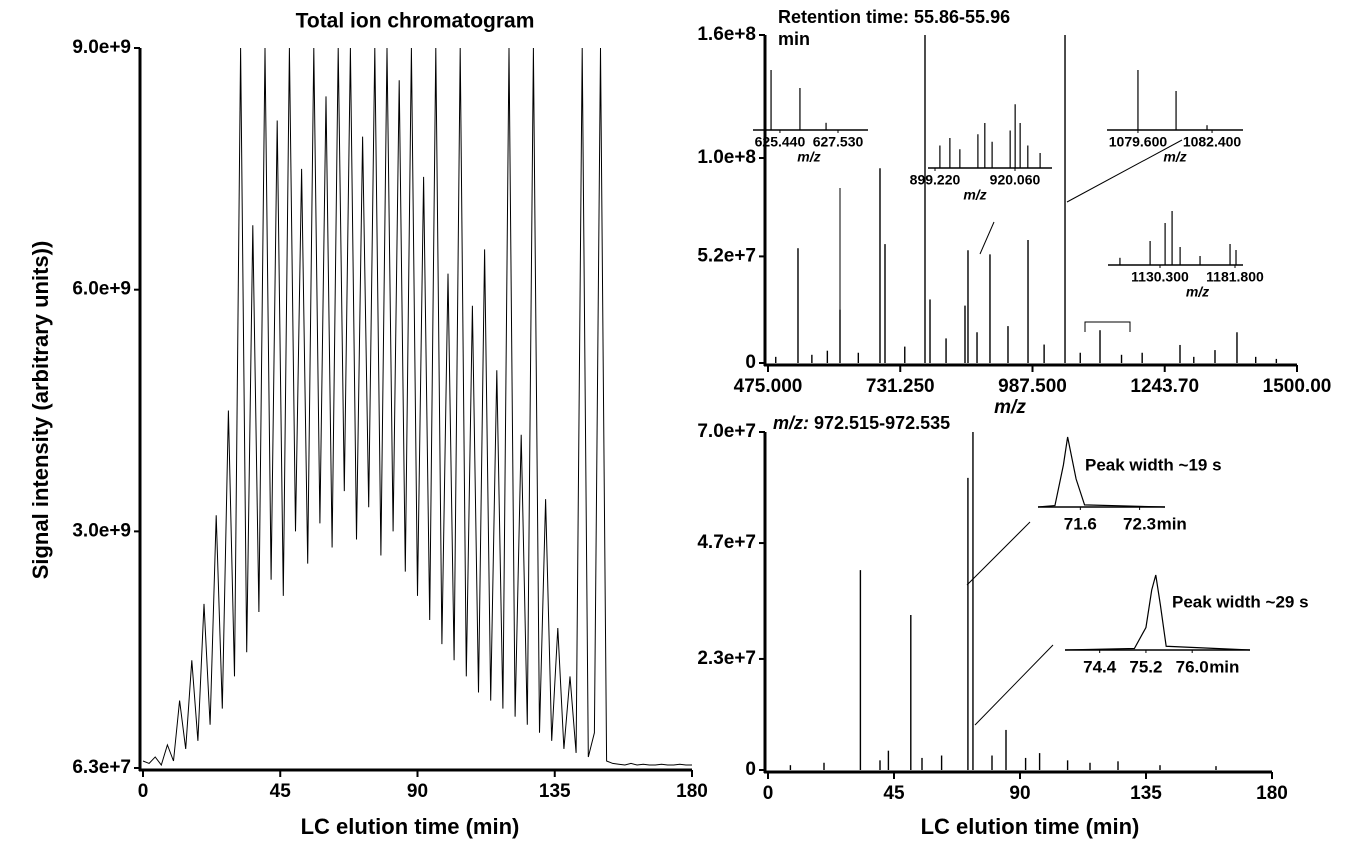  Describe the element at coordinates (101, 767) in the screenshot. I see `y-tick-label: 6.3e+7` at that location.